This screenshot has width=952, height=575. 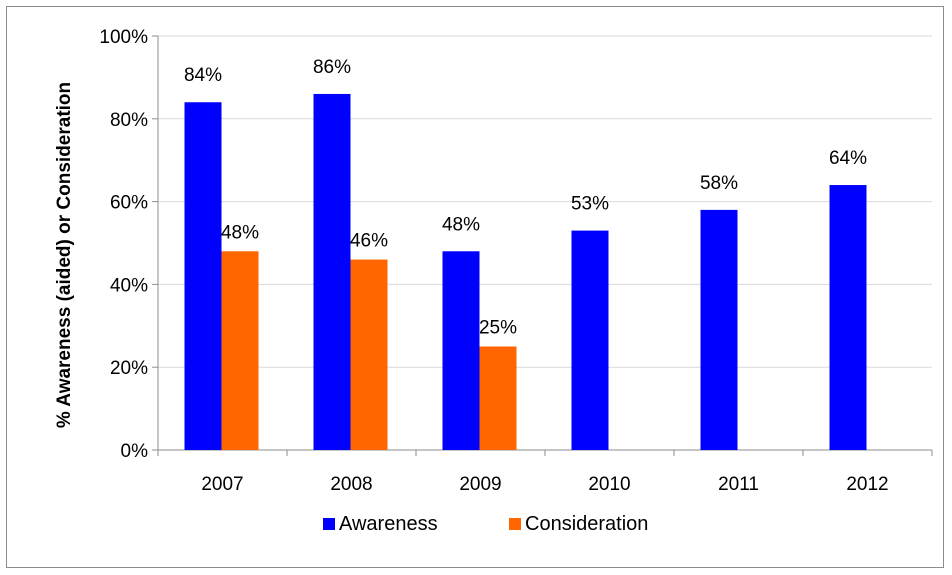 What do you see at coordinates (351, 484) in the screenshot?
I see `x-tick-label: 2008` at bounding box center [351, 484].